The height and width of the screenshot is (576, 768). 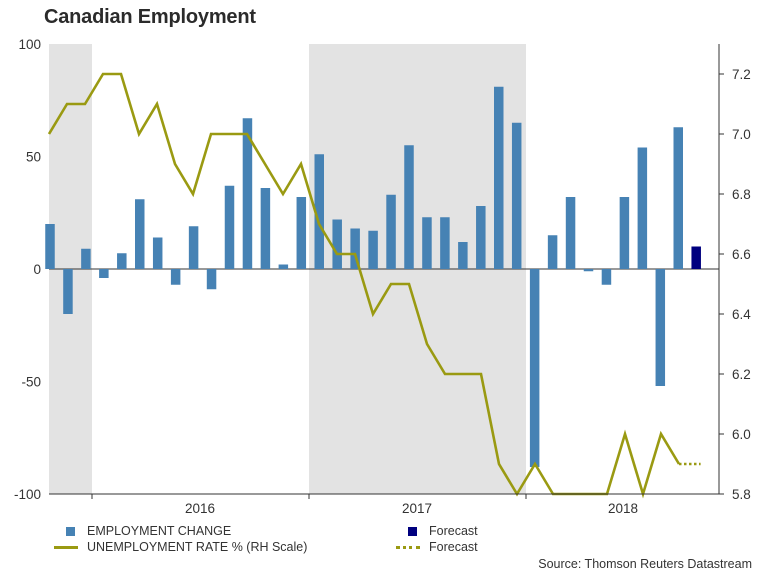 I want to click on legend-forecast-bar: Forecast, so click(x=443, y=531).